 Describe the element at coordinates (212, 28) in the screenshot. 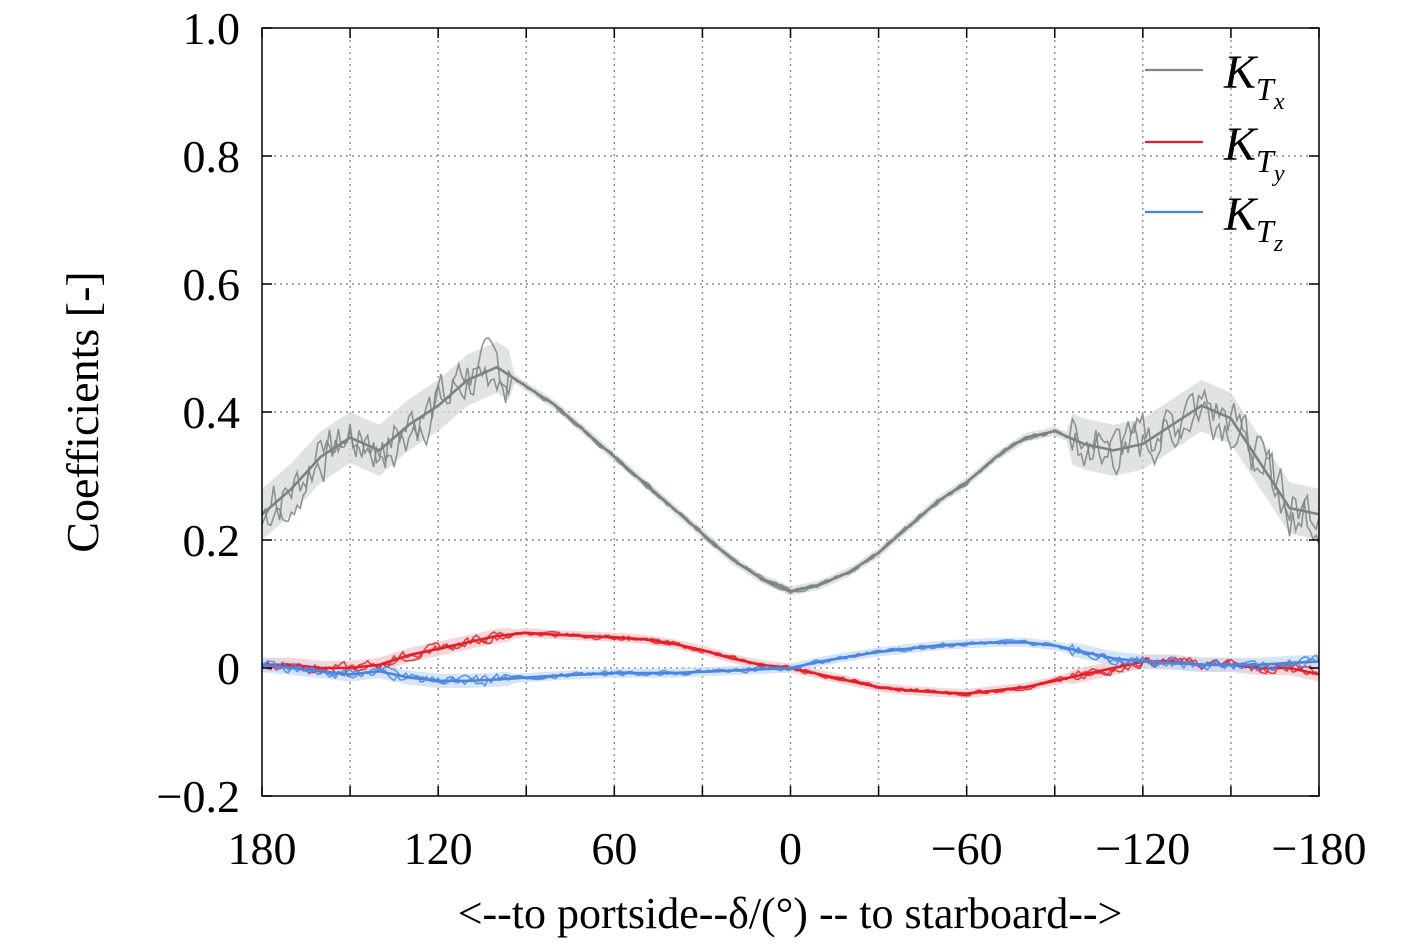

I see `y-tick-label: 1.0` at that location.